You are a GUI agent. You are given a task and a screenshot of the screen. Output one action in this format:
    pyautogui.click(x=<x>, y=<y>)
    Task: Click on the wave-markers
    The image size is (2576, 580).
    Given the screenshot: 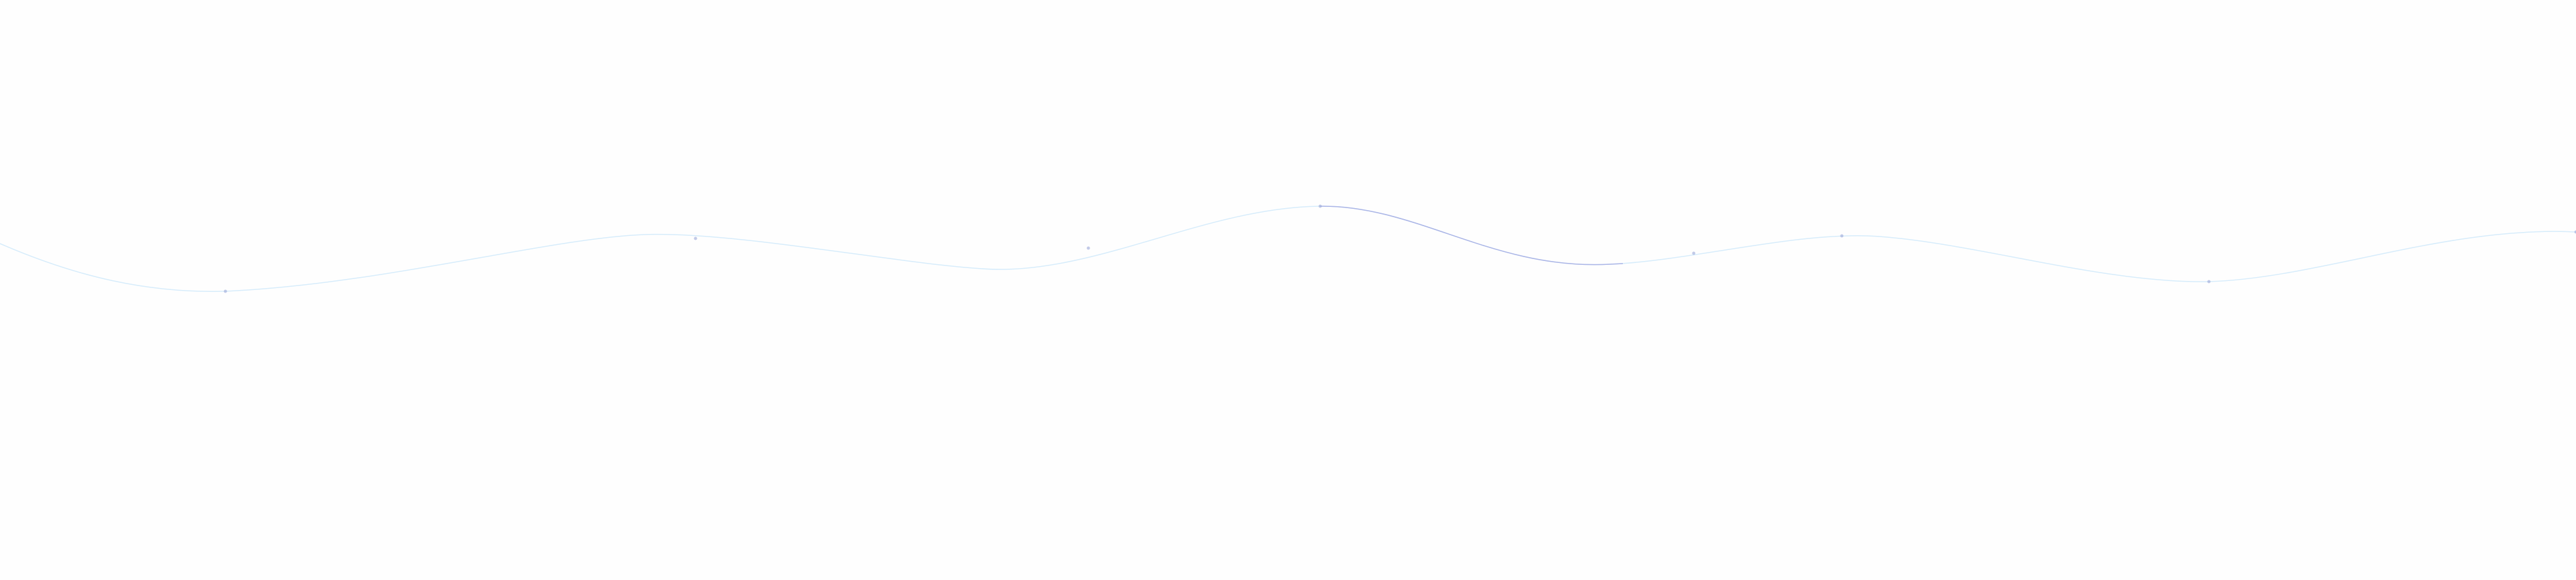 What is the action you would take?
    pyautogui.click(x=1399, y=249)
    